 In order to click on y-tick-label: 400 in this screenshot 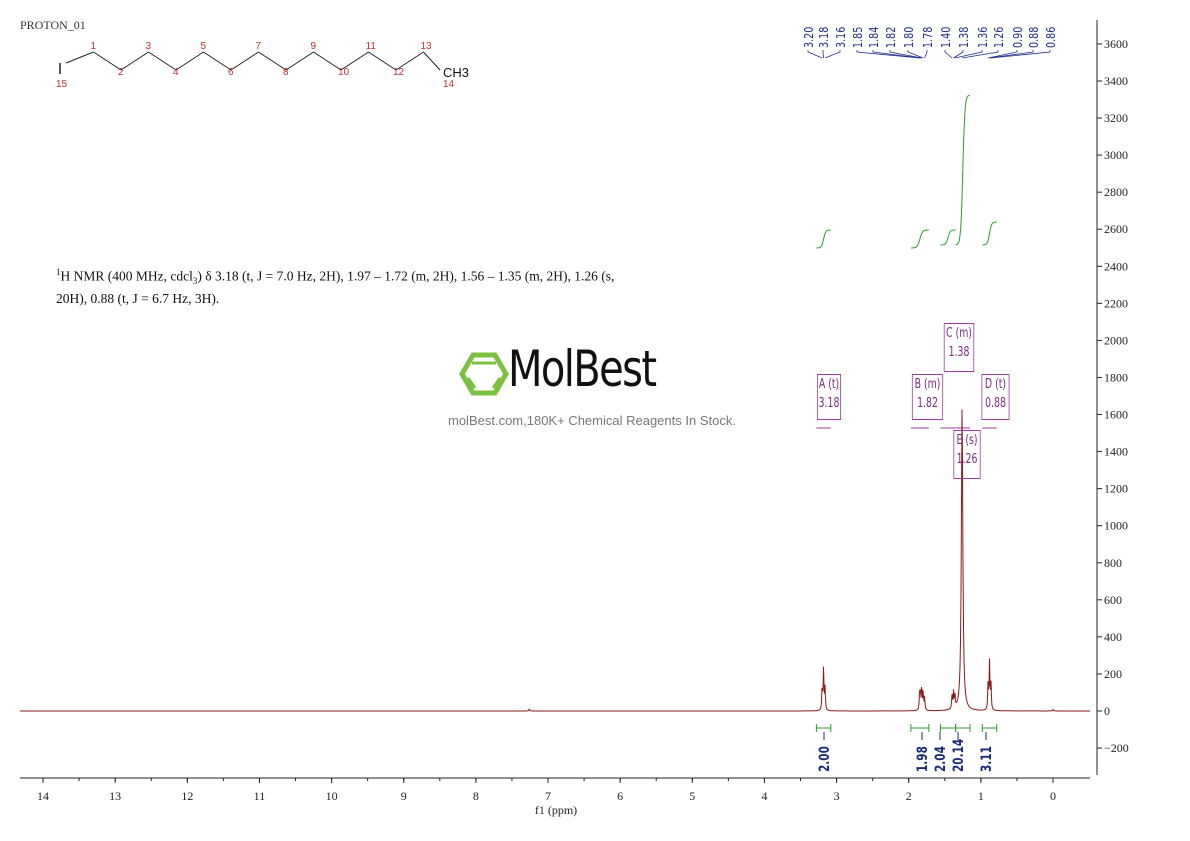, I will do `click(1113, 637)`.